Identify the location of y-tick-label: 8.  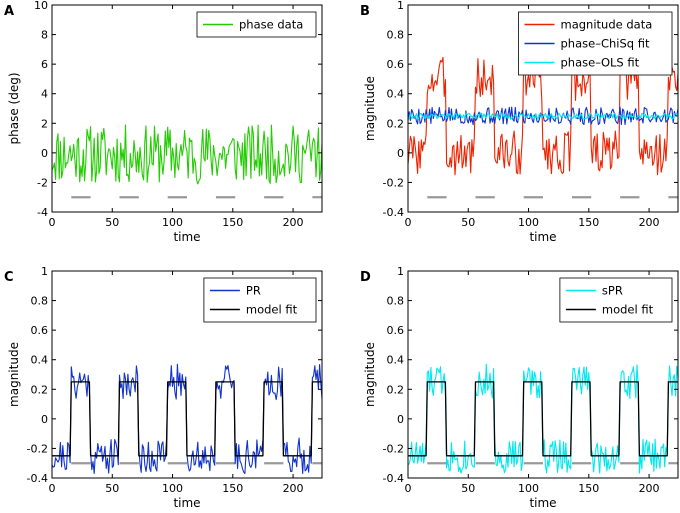
(44, 35).